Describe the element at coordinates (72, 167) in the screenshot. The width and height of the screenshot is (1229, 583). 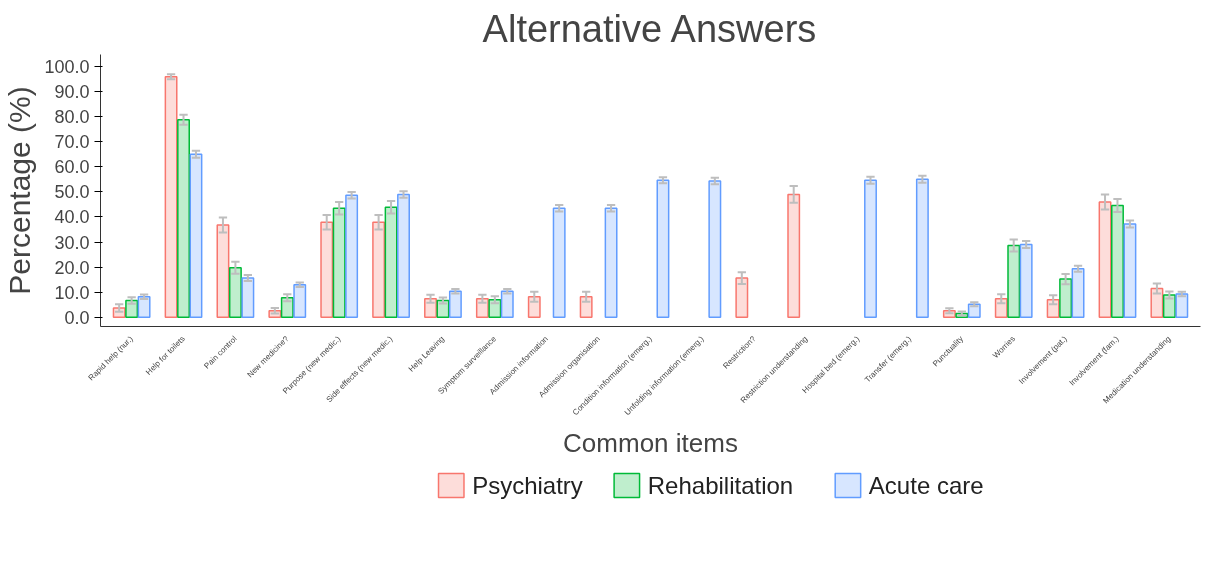
I see `y-tick-label: 60.0` at that location.